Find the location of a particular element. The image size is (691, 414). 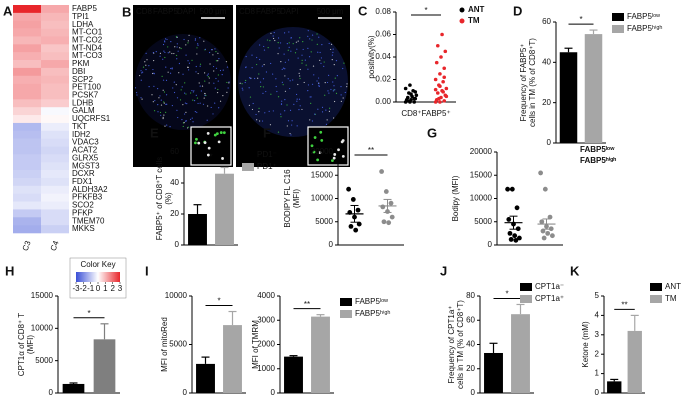

panel-letter: D is located at coordinates (517, 10).